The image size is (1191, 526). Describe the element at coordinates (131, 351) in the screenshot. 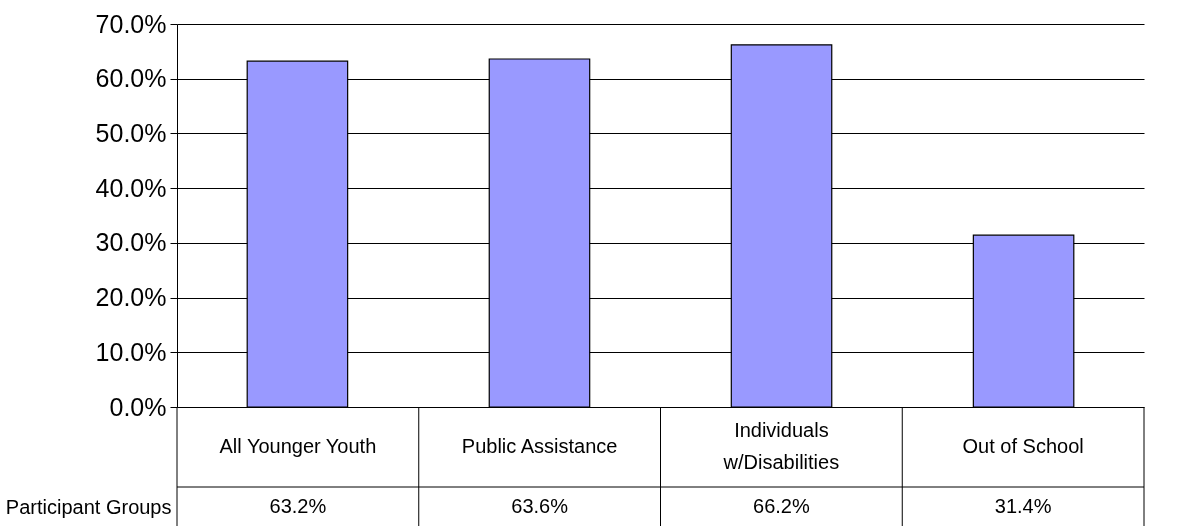

I see `y-tick-label: 10.0%` at that location.